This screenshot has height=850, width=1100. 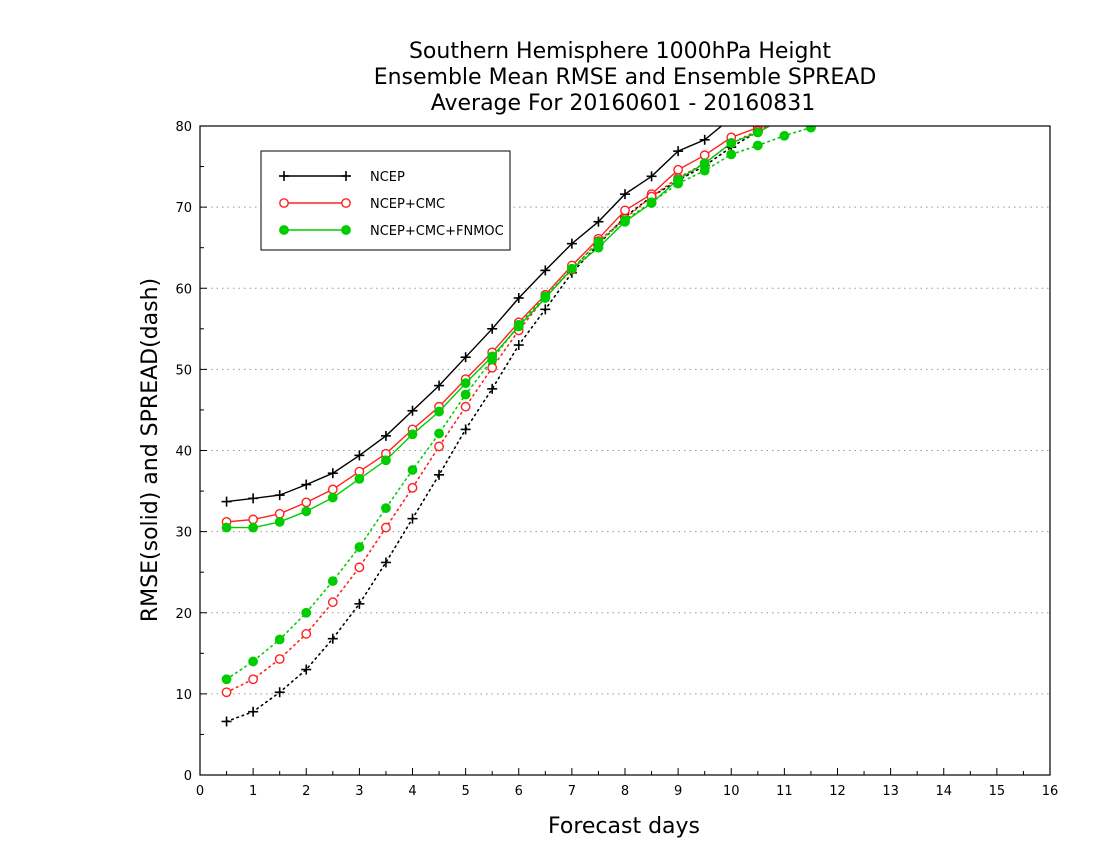 What do you see at coordinates (627, 783) in the screenshot?
I see `x-axis-ticks: 0 1 2 3 4 5 6 7 8 9 10 11 12 13 14 15 16` at bounding box center [627, 783].